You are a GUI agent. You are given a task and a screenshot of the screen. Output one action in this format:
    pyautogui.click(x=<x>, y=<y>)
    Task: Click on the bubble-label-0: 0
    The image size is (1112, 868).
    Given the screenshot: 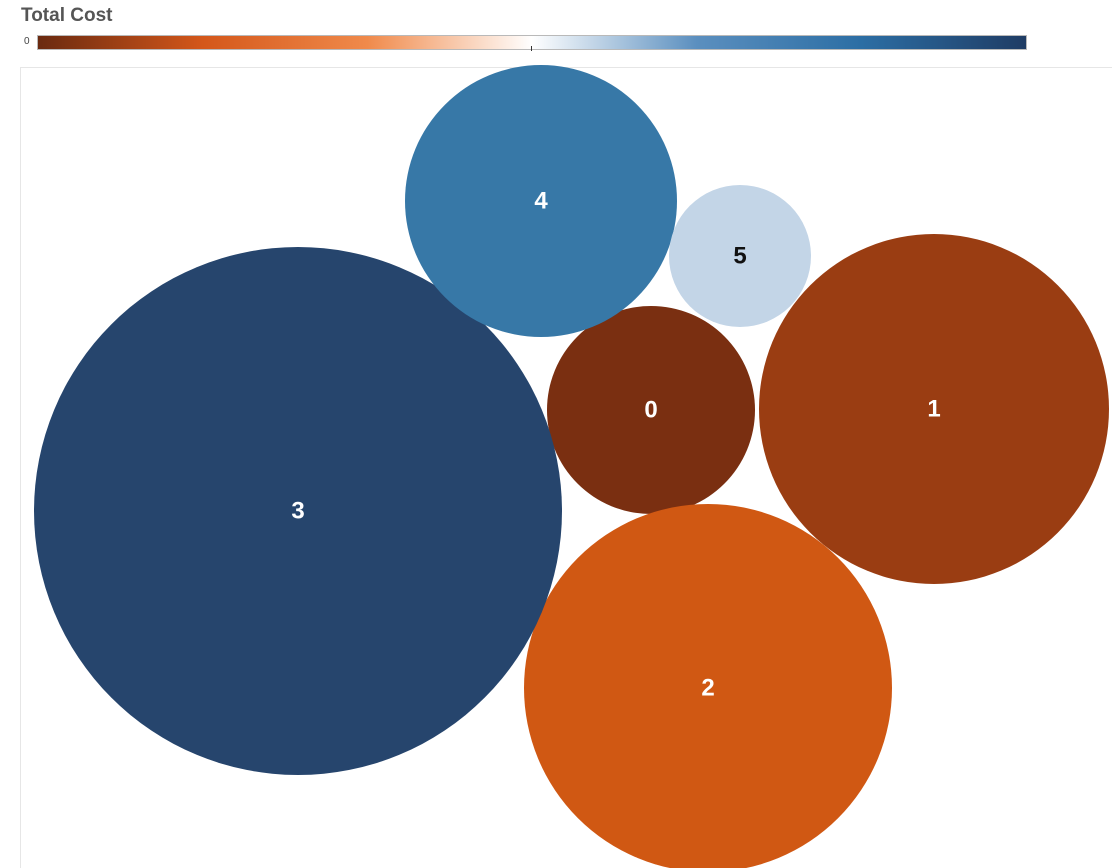 What is the action you would take?
    pyautogui.click(x=650, y=410)
    